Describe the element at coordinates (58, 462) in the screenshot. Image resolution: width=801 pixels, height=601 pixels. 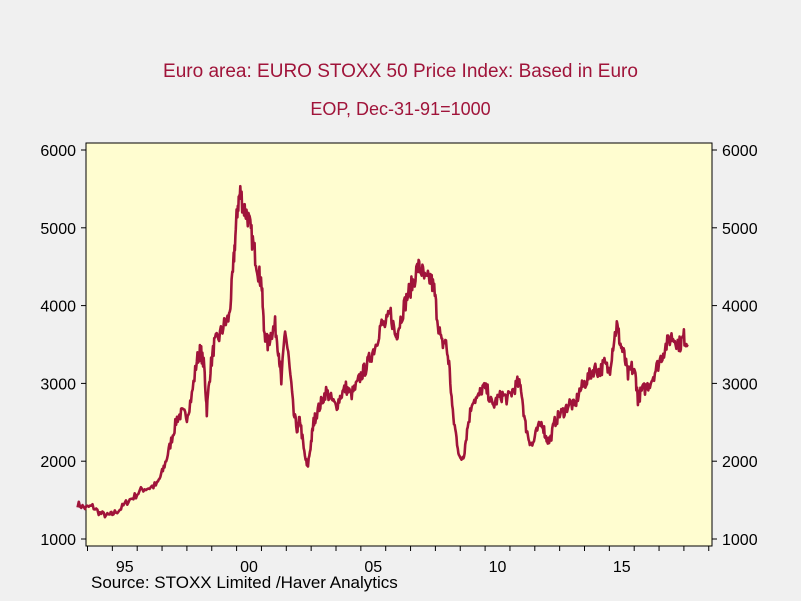
I see `y-tick-label-left: 2000` at that location.